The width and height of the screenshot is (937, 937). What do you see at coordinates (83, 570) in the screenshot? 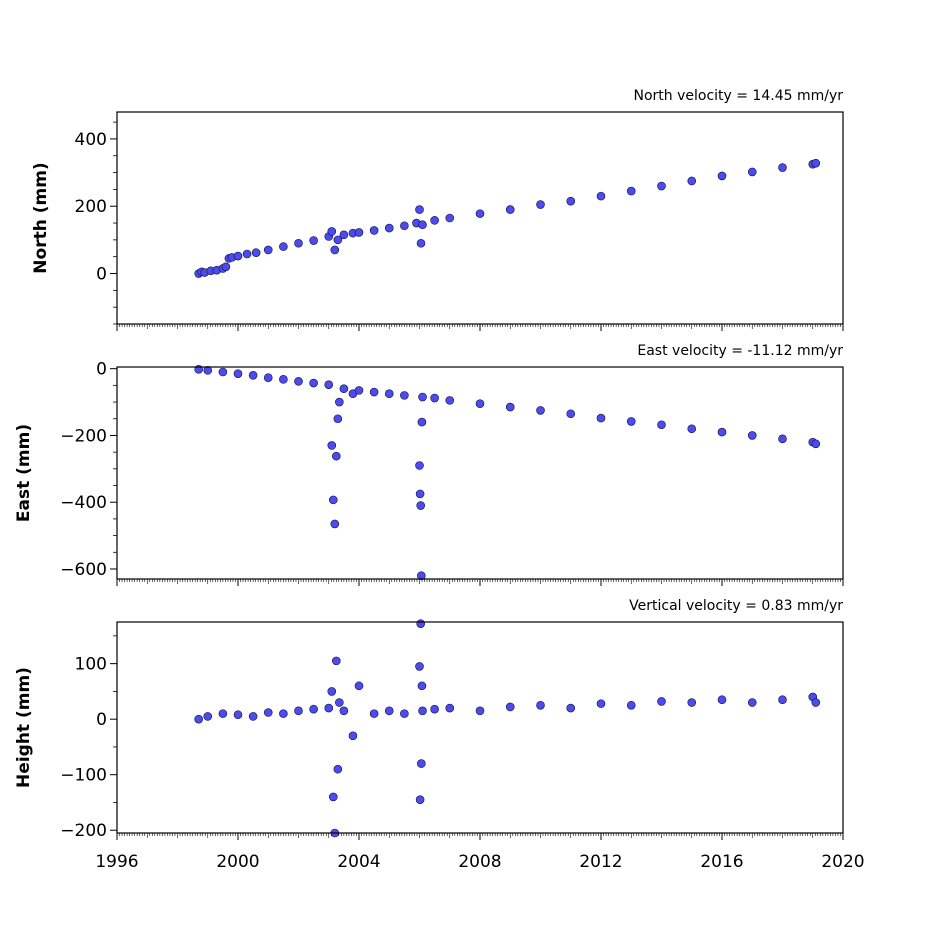
I see `y-tick-label: −600` at bounding box center [83, 570].